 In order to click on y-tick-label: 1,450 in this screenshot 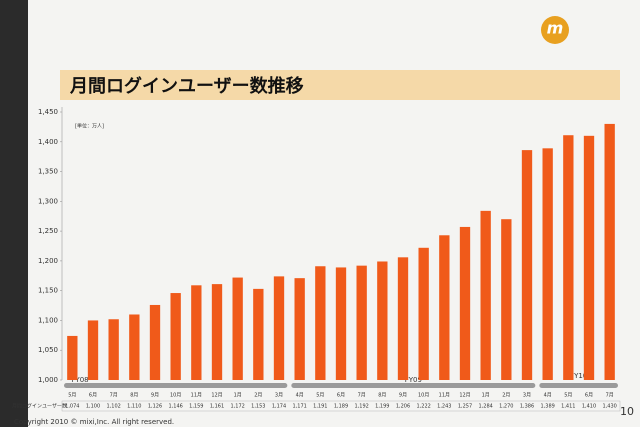, I will do `click(48, 112)`.